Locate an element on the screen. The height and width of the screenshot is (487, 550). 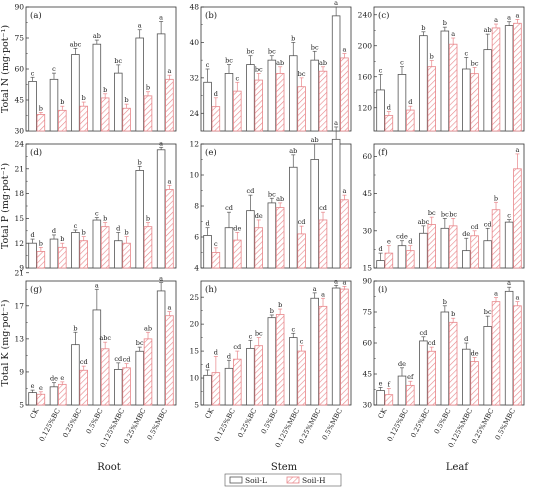
y-tick-label: 24 is located at coordinates (194, 113).